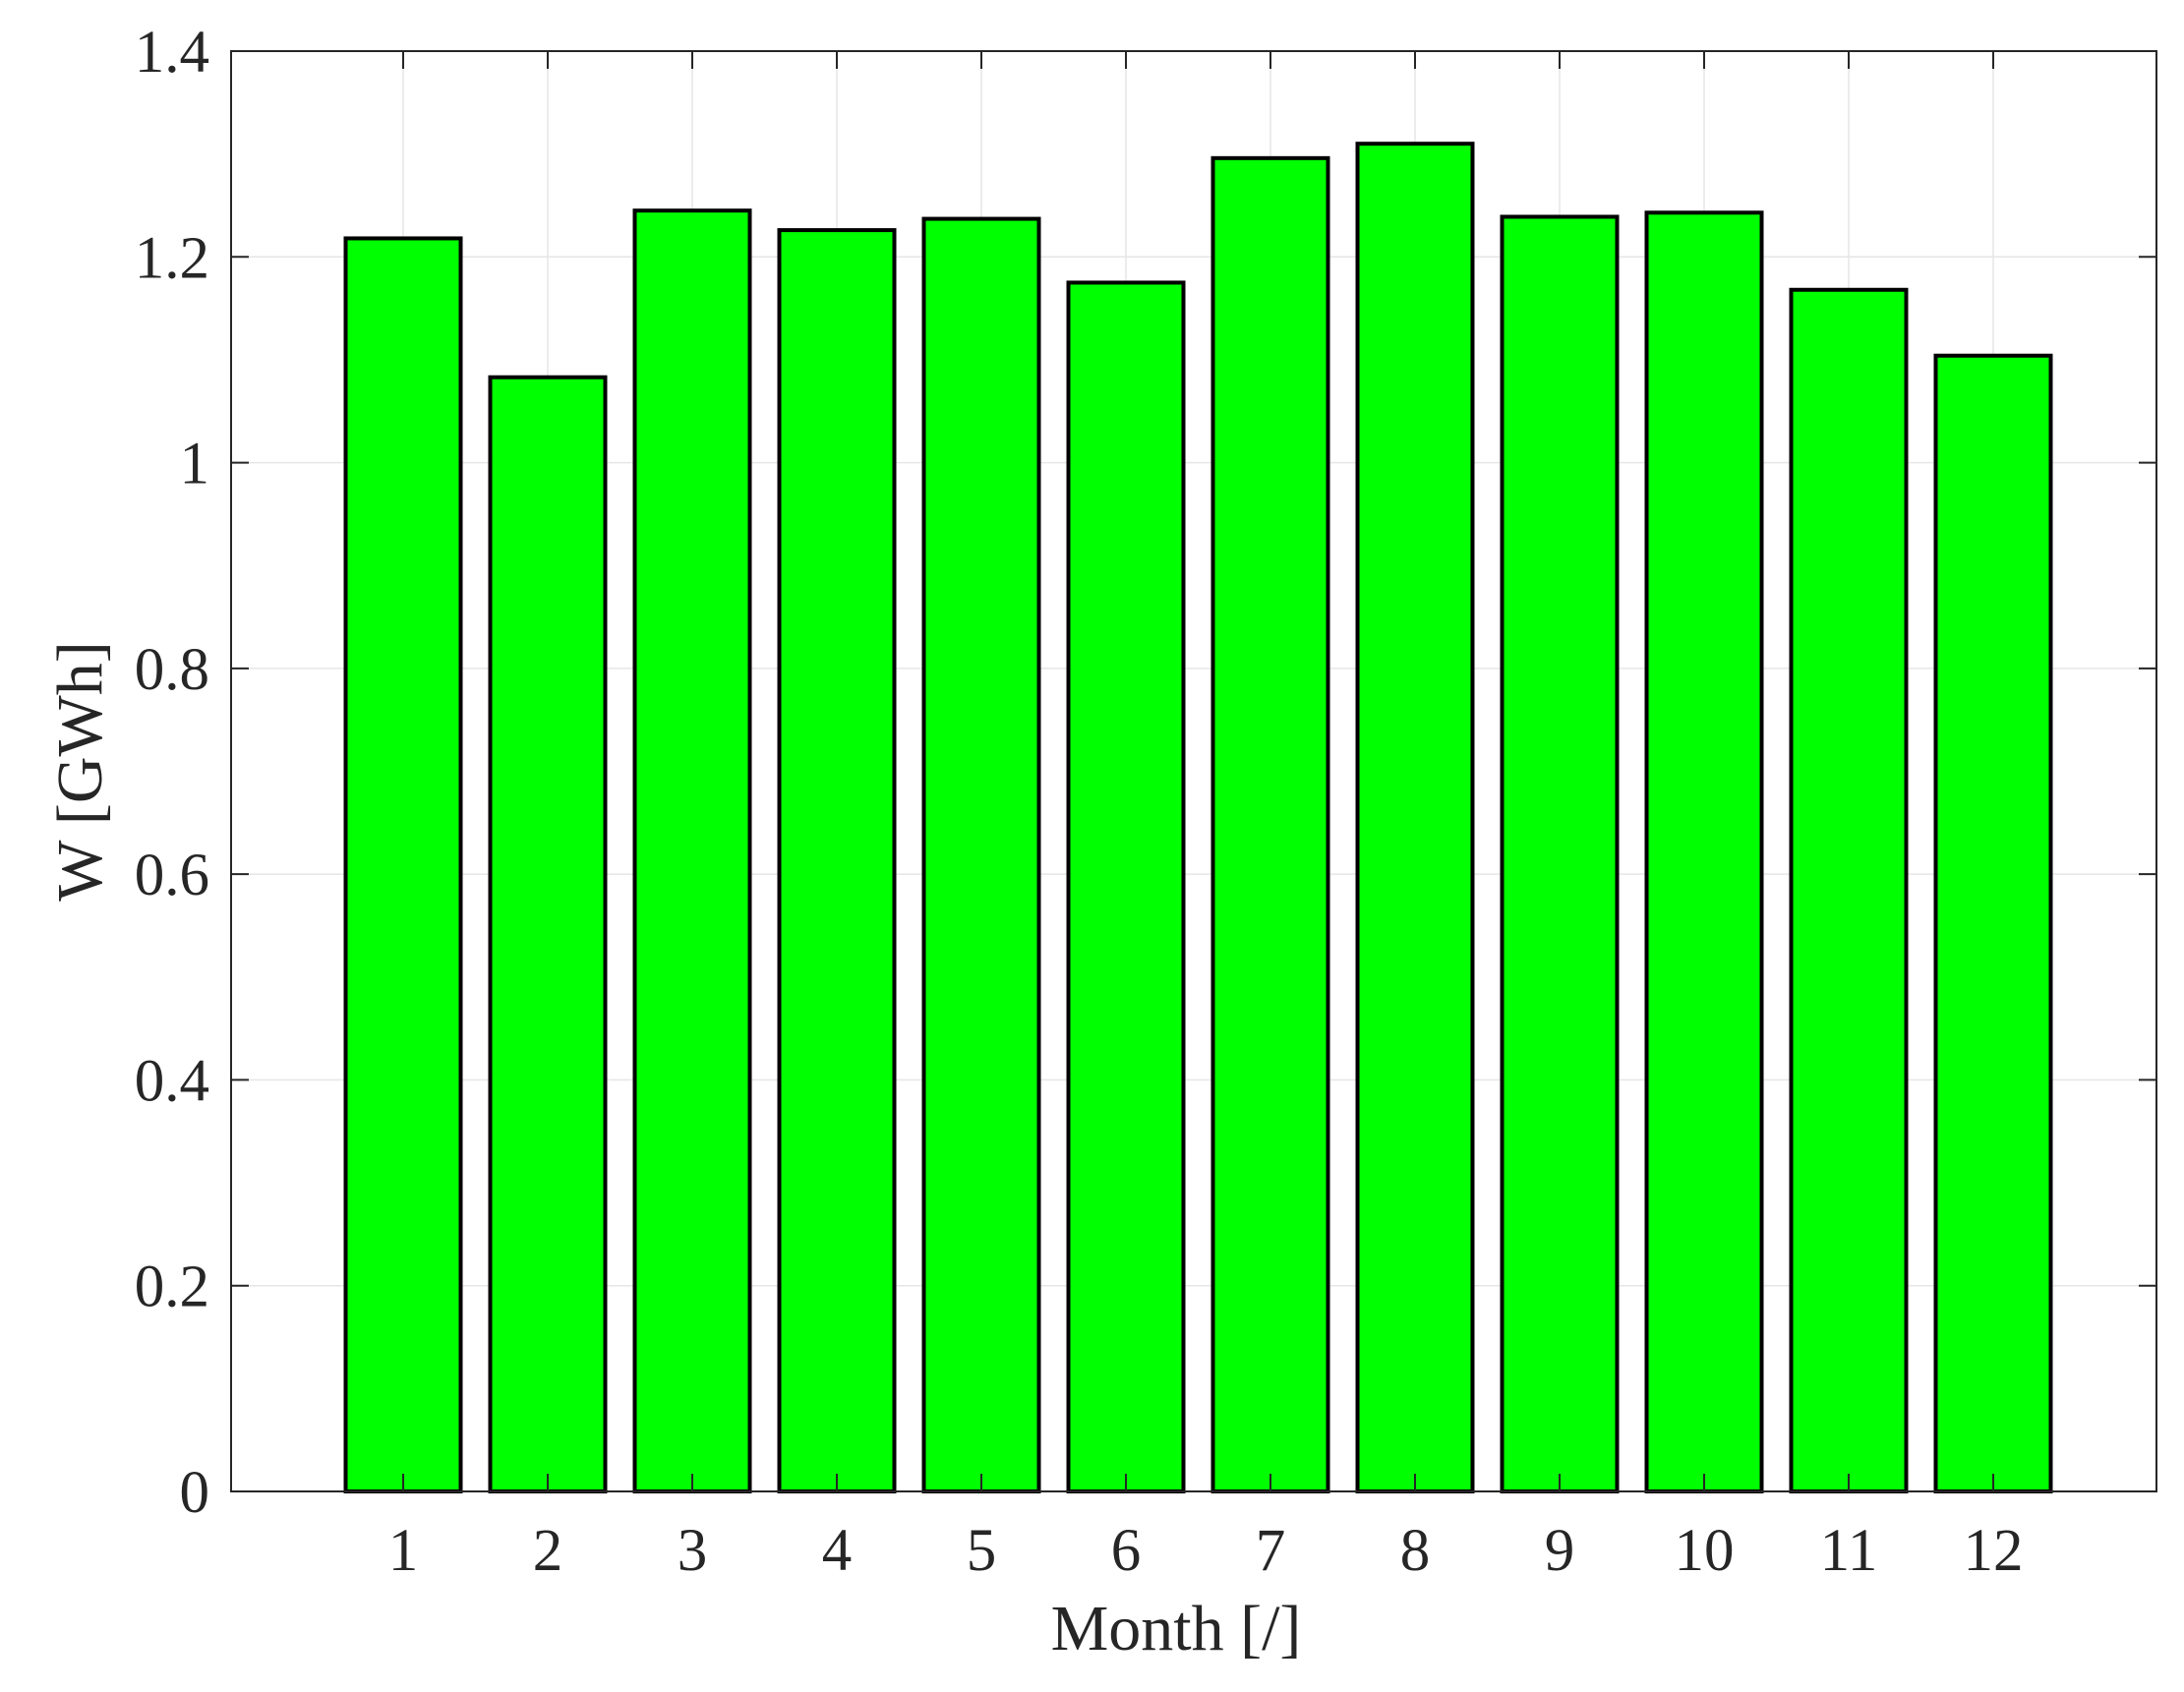  What do you see at coordinates (1849, 1551) in the screenshot?
I see `x-tick-label: 11` at bounding box center [1849, 1551].